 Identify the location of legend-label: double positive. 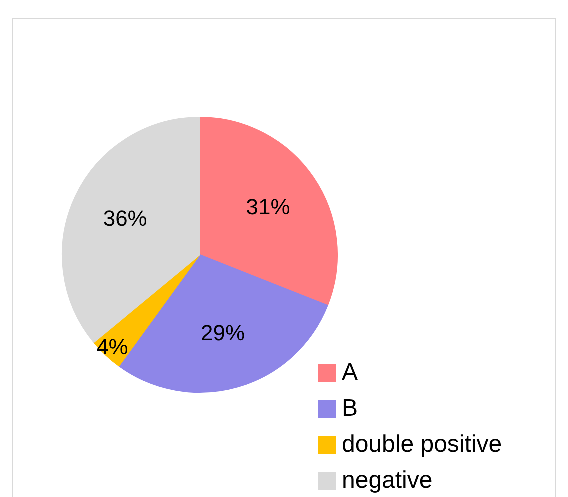
(422, 445).